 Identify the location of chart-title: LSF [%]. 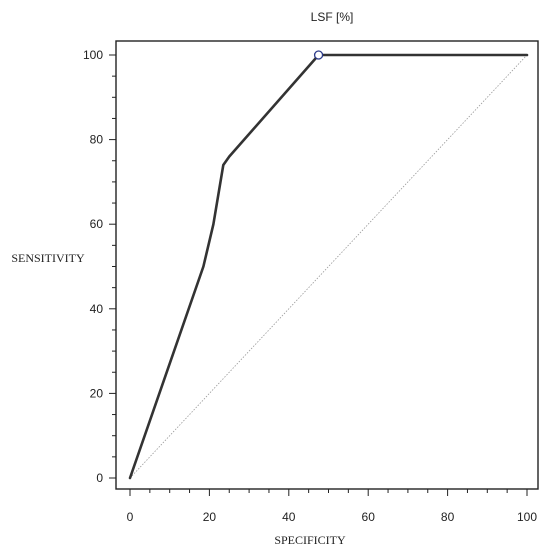
(332, 17).